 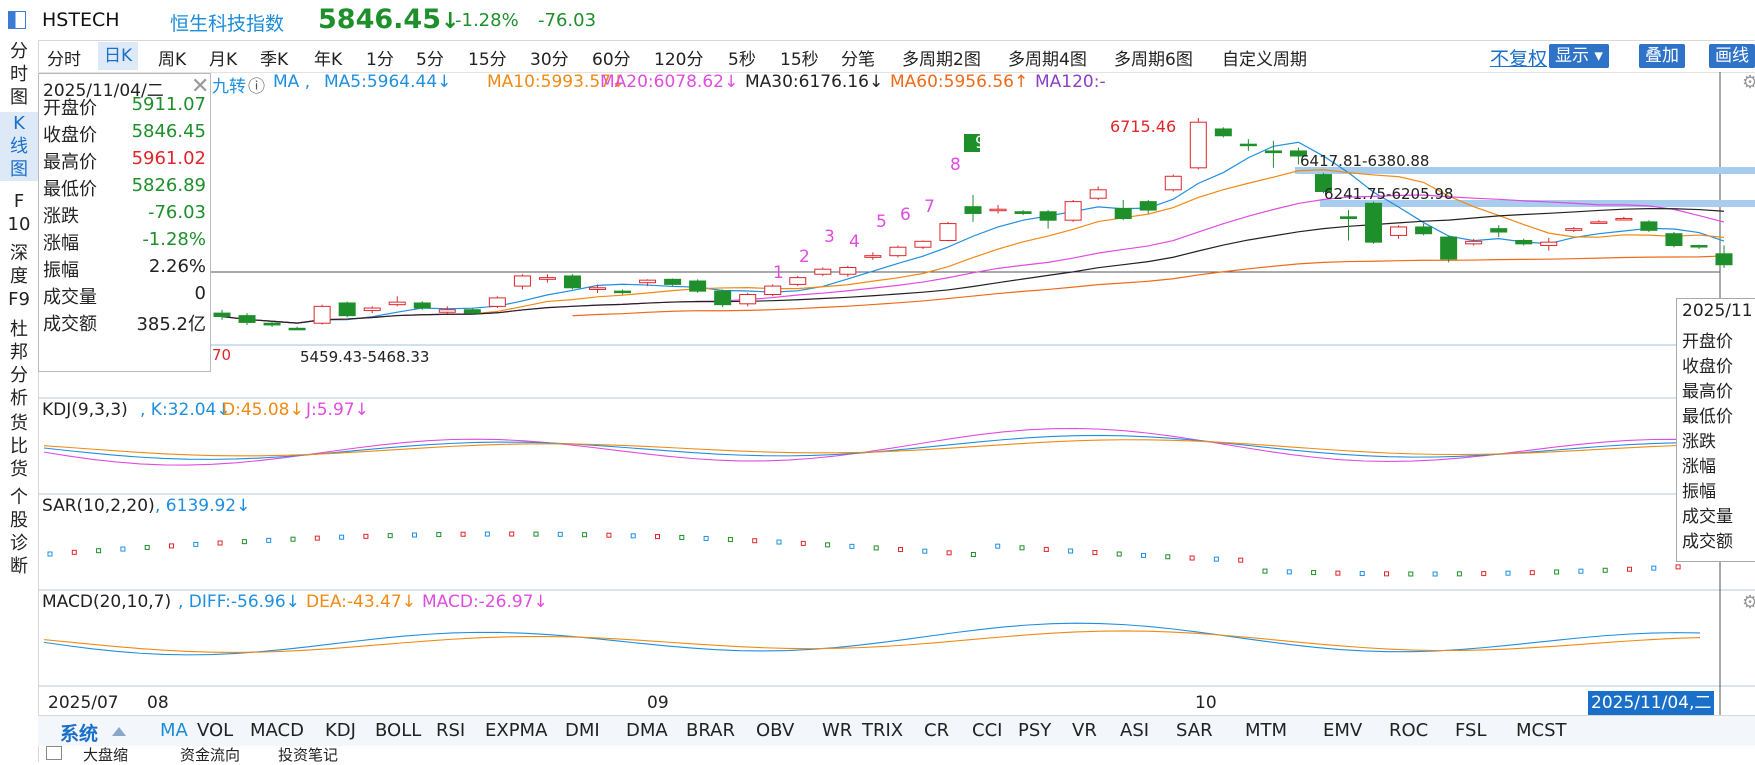 I want to click on indicator-tab: BOLL, so click(x=398, y=730).